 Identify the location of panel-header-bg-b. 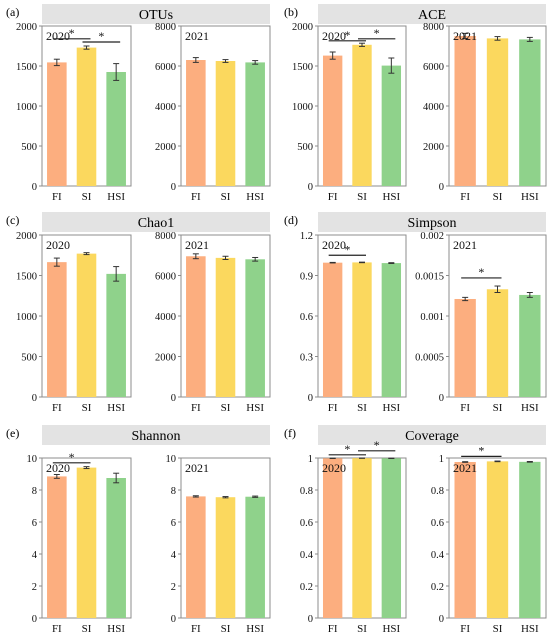
(432, 14).